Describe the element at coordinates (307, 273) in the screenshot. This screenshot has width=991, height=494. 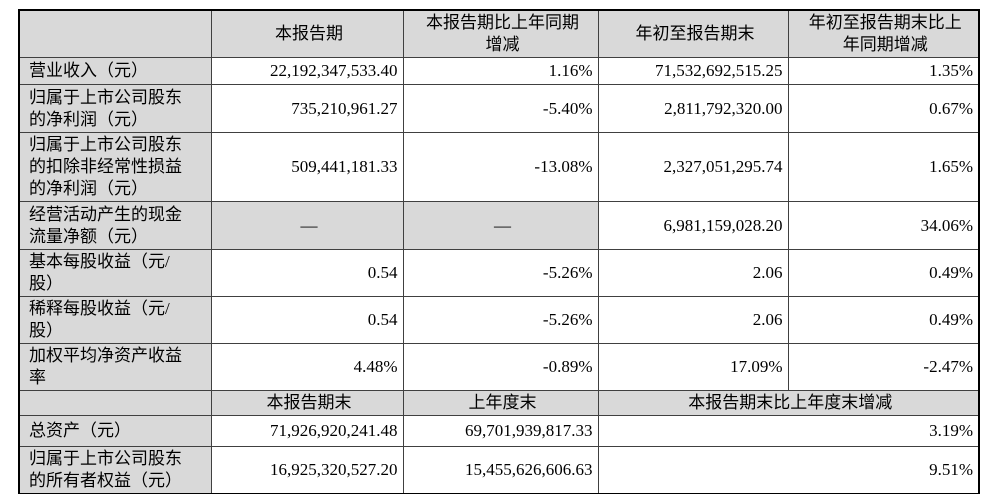
I see `cell-basic-eps-current: 0.54` at that location.